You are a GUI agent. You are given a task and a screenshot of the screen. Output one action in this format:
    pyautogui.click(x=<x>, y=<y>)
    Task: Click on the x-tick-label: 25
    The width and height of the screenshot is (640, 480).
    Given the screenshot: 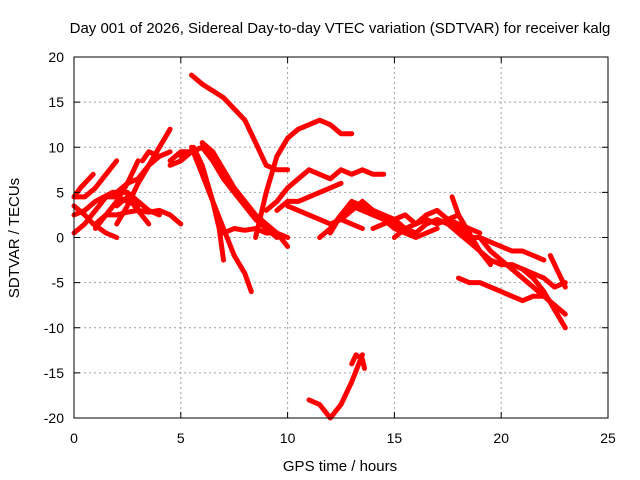 What is the action you would take?
    pyautogui.click(x=608, y=438)
    